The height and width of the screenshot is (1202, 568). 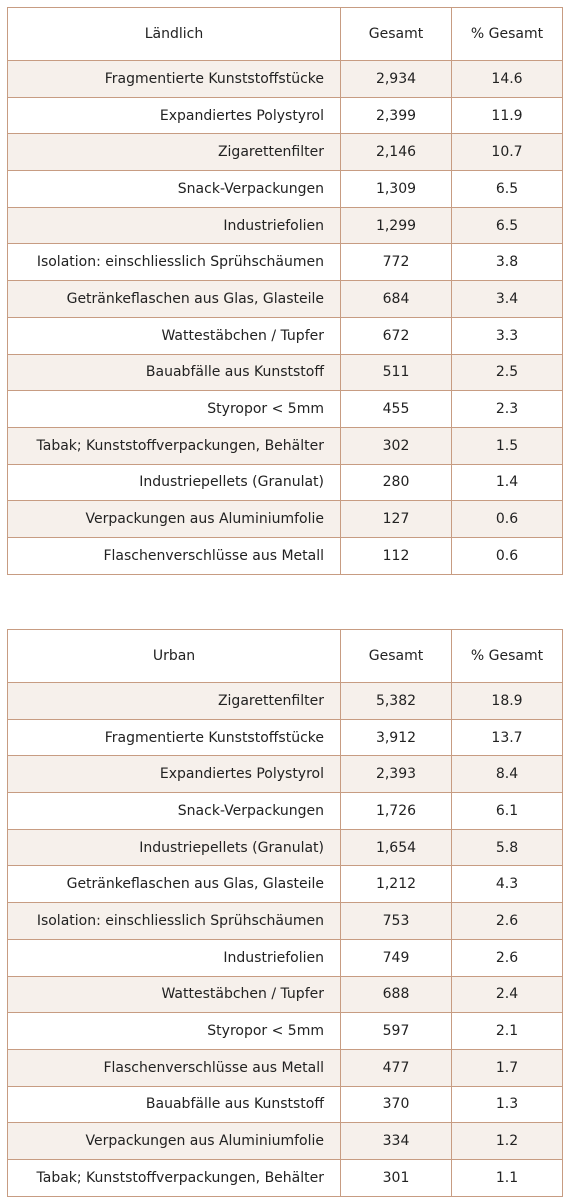 I want to click on rural-header-percent: % Gesamt, so click(x=507, y=34).